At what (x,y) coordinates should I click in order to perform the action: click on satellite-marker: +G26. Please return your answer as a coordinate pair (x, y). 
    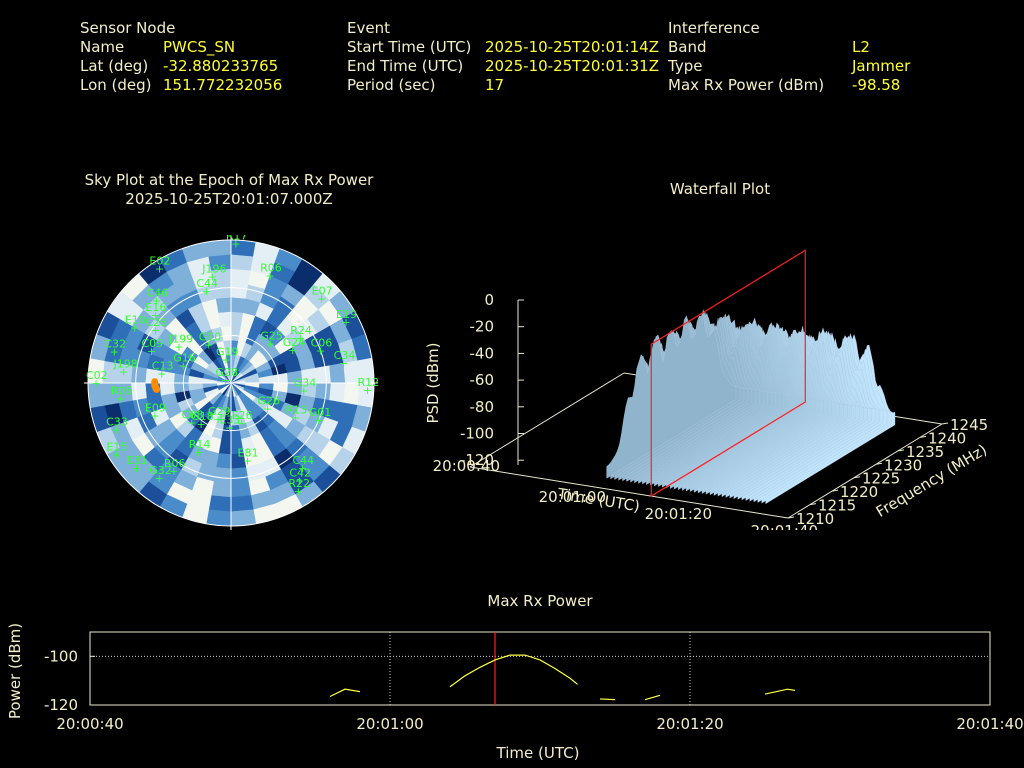
    Looking at the image, I should click on (268, 405).